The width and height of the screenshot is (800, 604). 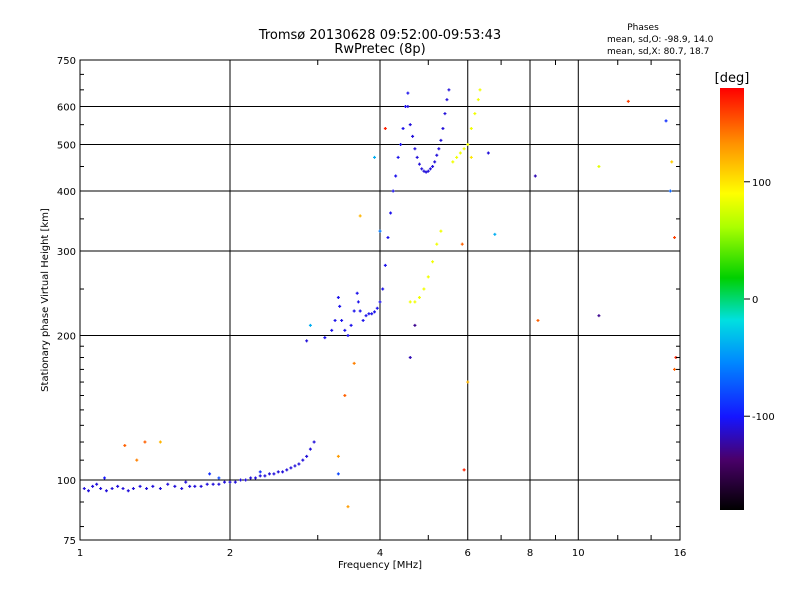 I want to click on chart-title: Tromsø 20130628 09:52:00-09:53:43, so click(x=379, y=35).